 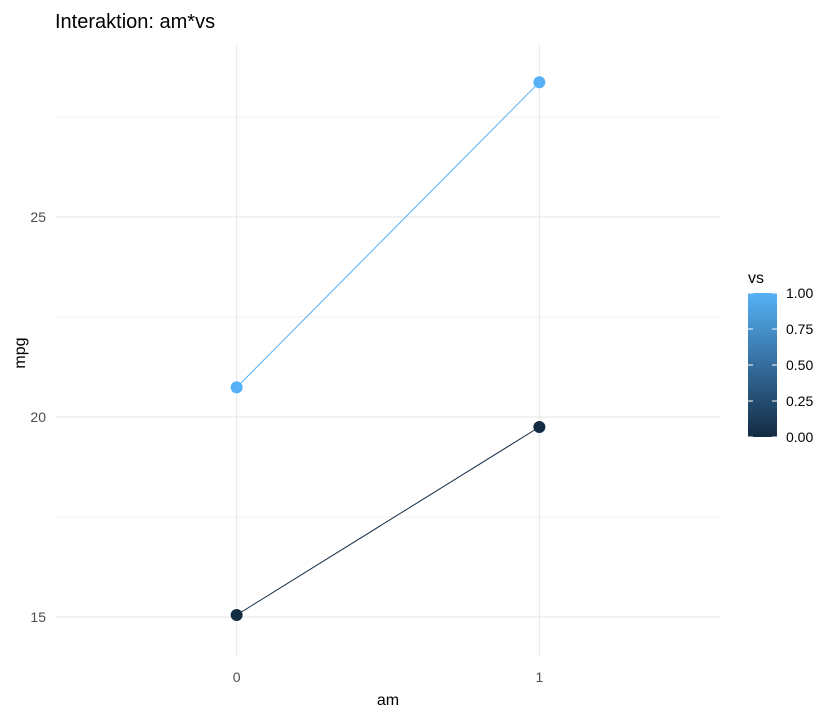 I want to click on y-tick-label: 20, so click(x=38, y=417).